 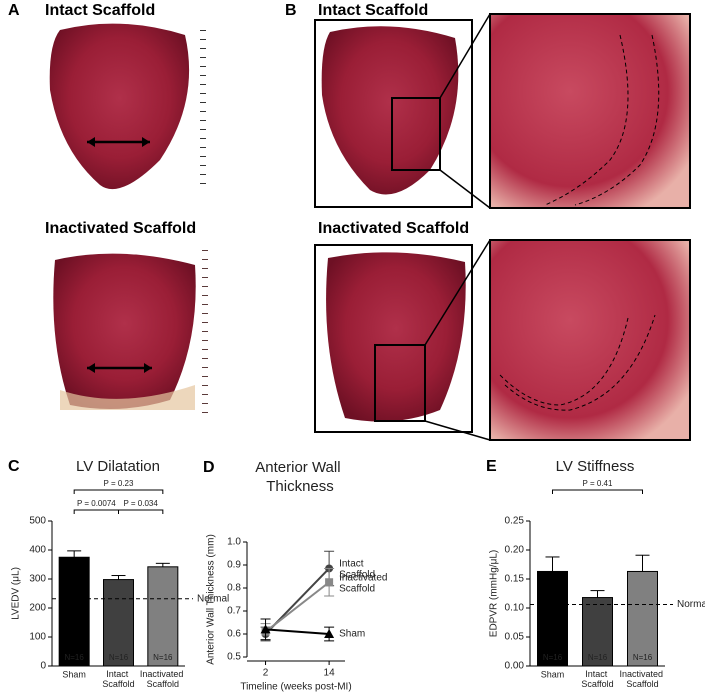 What do you see at coordinates (299, 477) in the screenshot?
I see `chart-title: Anterior Wall Thickness` at bounding box center [299, 477].